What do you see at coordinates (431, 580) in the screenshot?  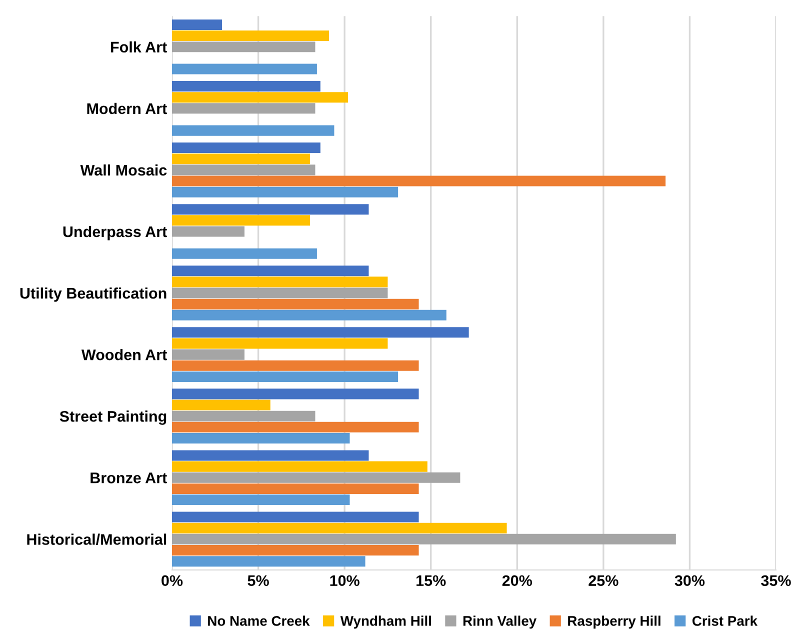 I see `x-tick-label: 15%` at bounding box center [431, 580].